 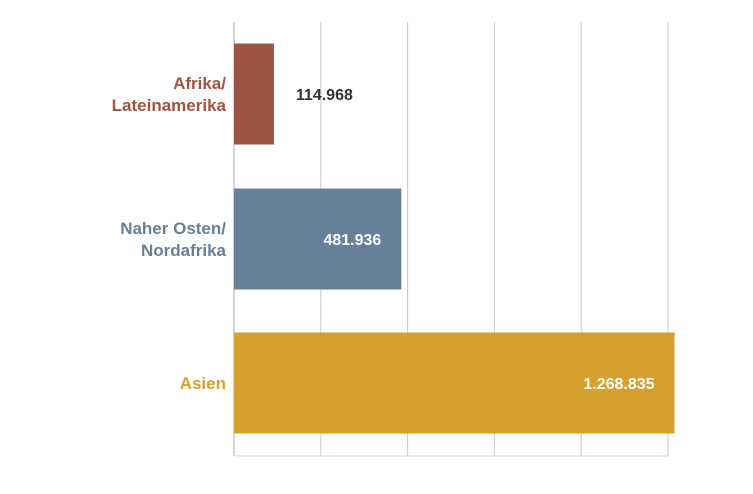 What do you see at coordinates (173, 239) in the screenshot?
I see `category-label: Naher Osten/Nordafrika` at bounding box center [173, 239].